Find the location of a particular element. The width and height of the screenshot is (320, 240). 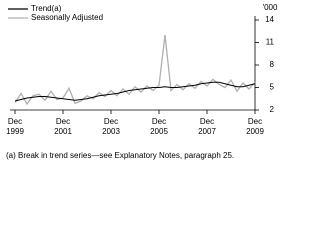

x-tick-label: Dec 2001 is located at coordinates (63, 126).